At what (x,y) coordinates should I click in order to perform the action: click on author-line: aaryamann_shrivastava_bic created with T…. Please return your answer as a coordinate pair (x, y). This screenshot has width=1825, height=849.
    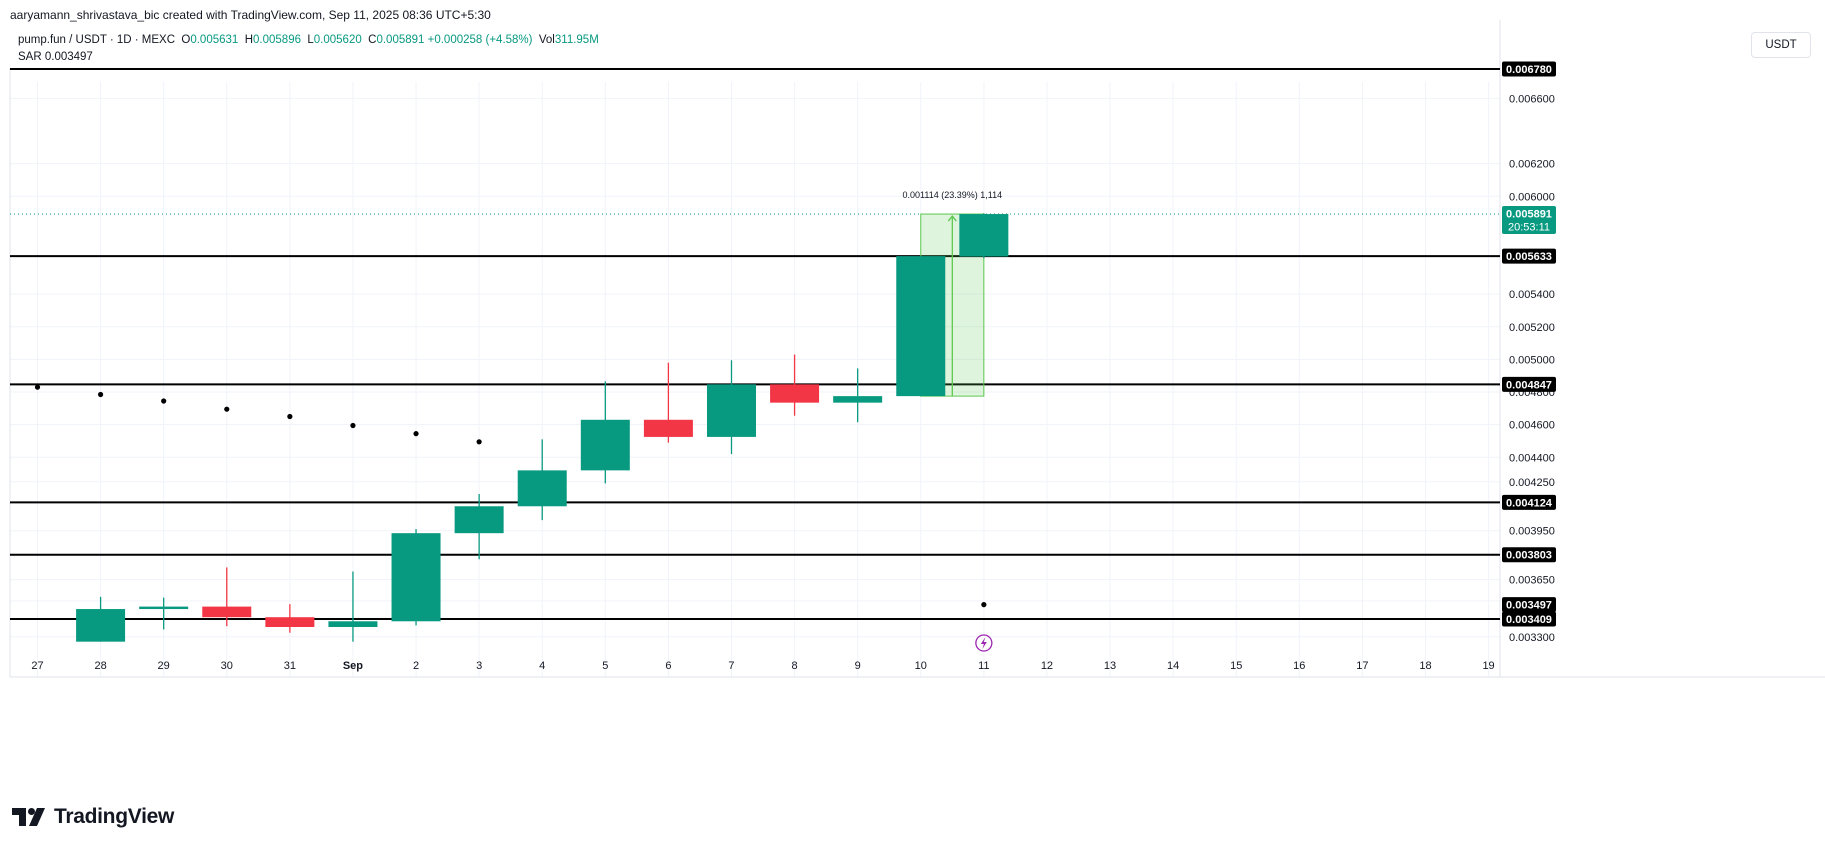
    Looking at the image, I should click on (250, 15).